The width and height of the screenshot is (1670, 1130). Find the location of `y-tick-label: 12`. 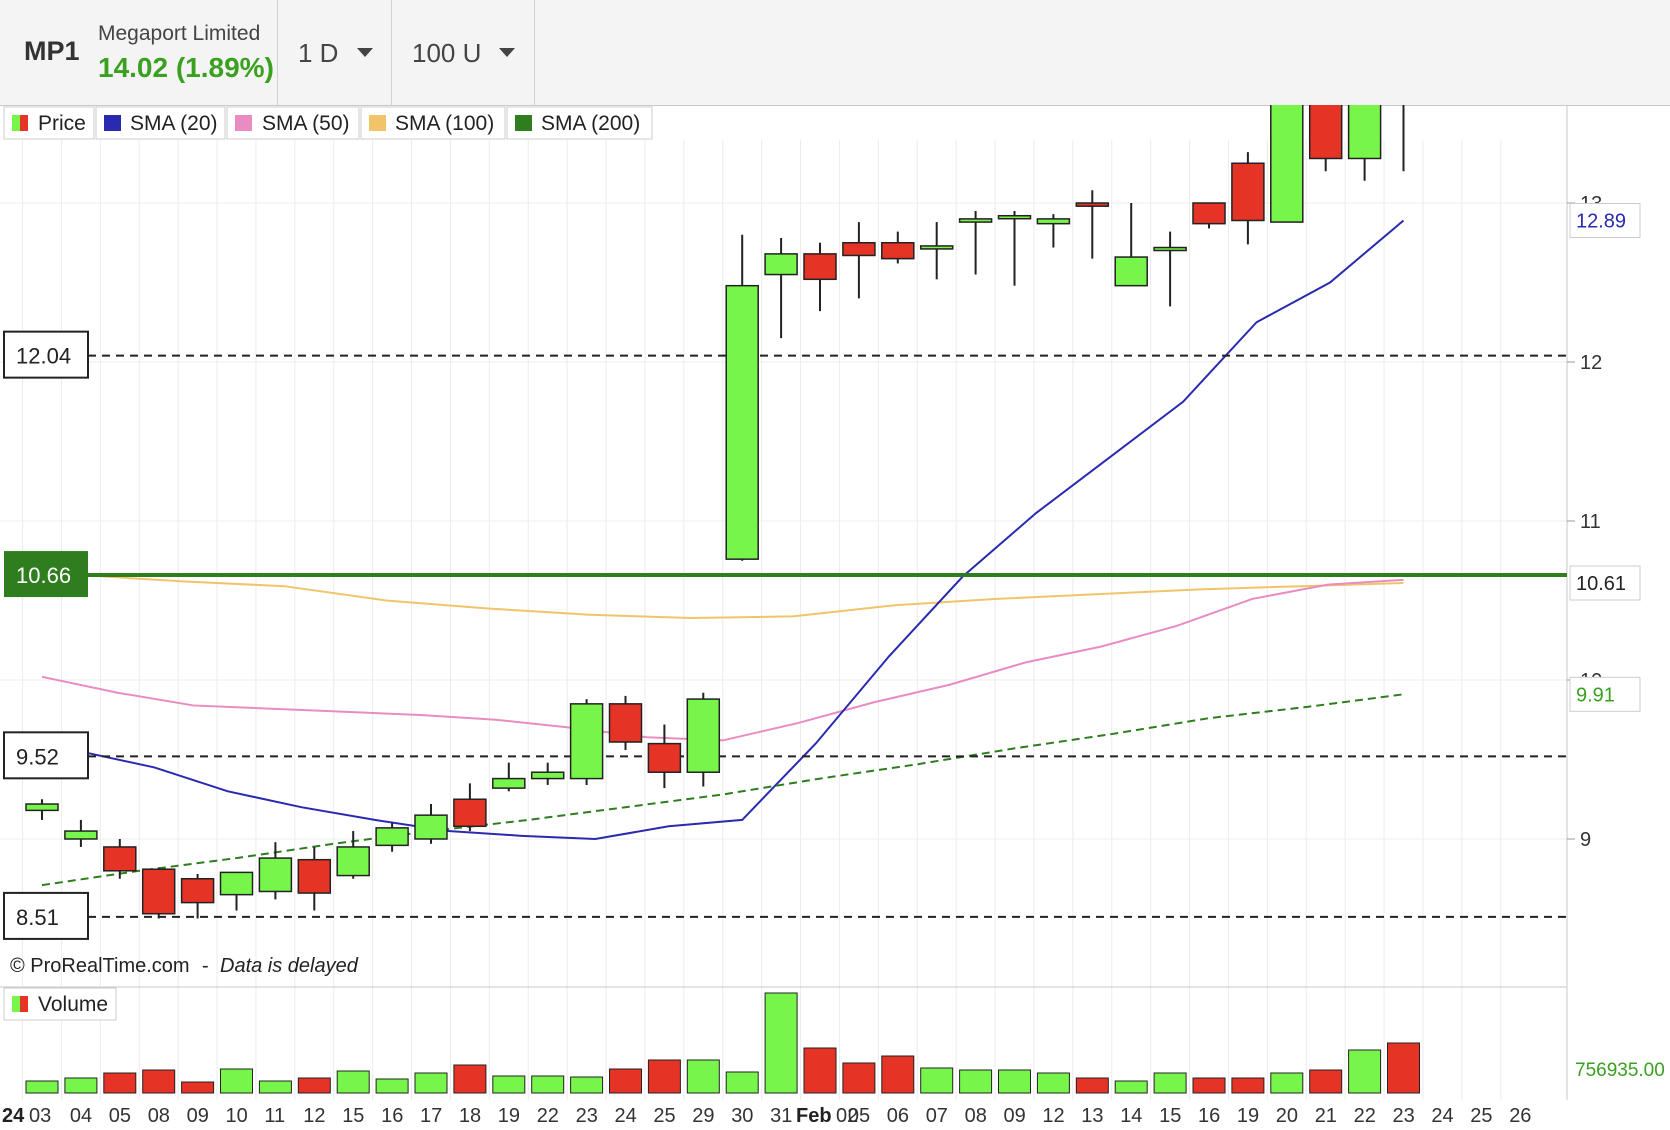

y-tick-label: 12 is located at coordinates (1591, 363).